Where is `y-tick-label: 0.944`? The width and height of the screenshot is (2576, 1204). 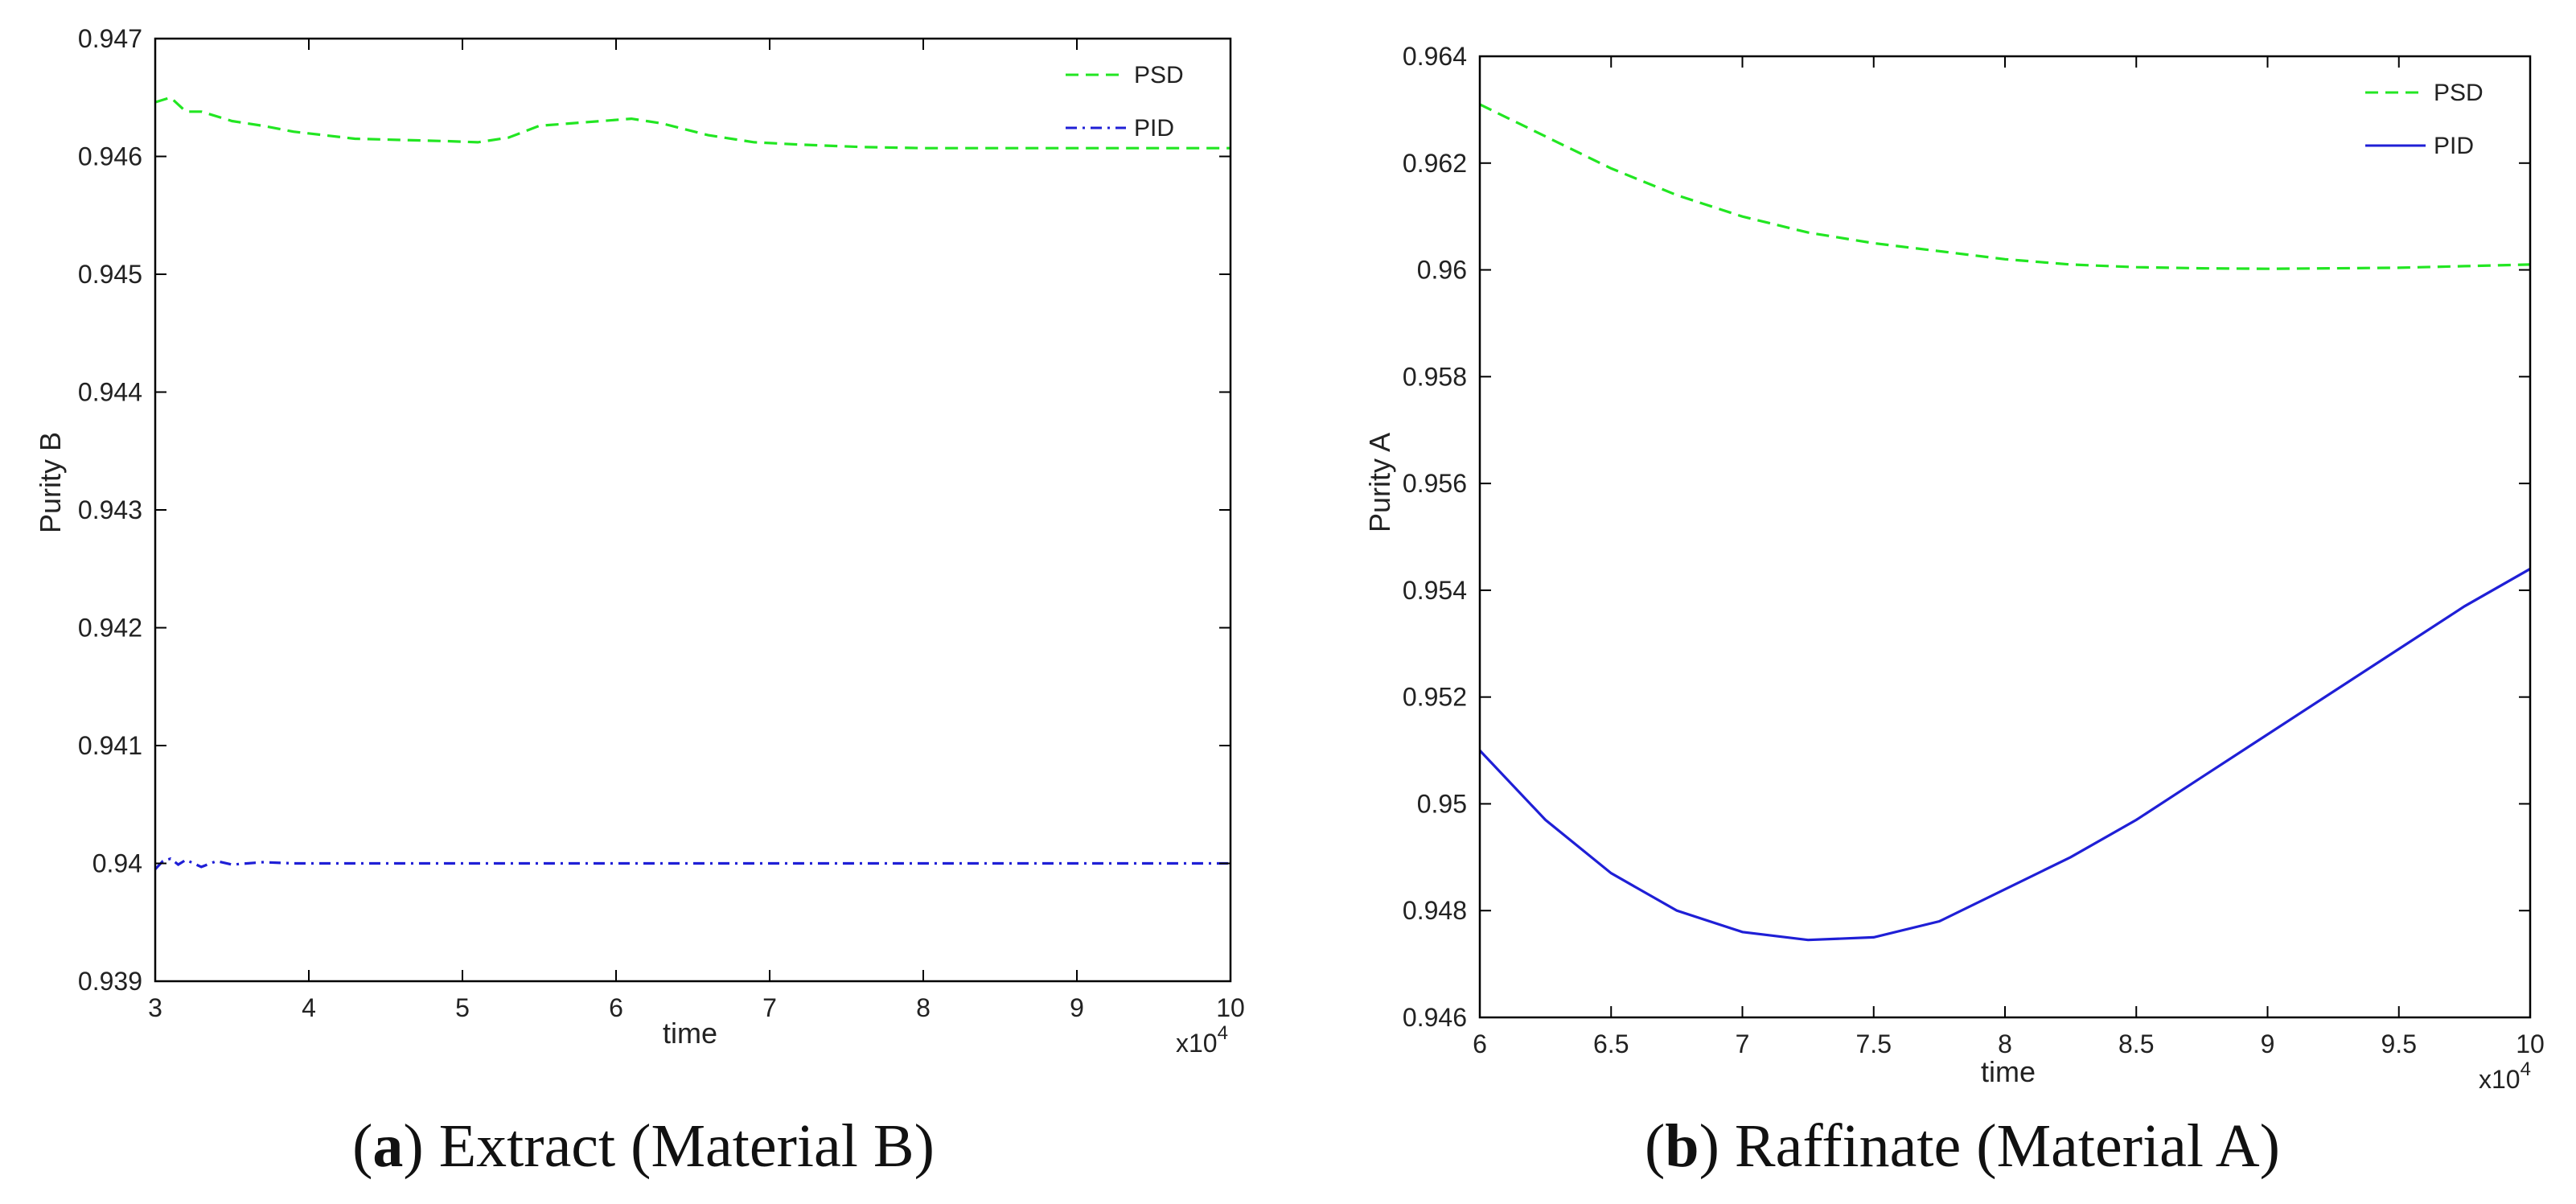
y-tick-label: 0.944 is located at coordinates (110, 392).